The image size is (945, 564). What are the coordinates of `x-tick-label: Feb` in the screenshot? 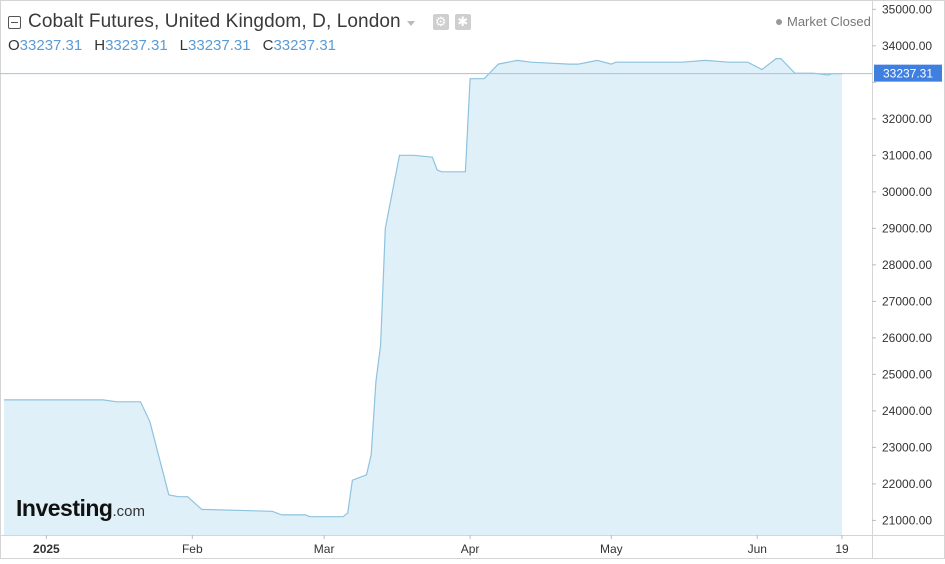 It's located at (192, 549).